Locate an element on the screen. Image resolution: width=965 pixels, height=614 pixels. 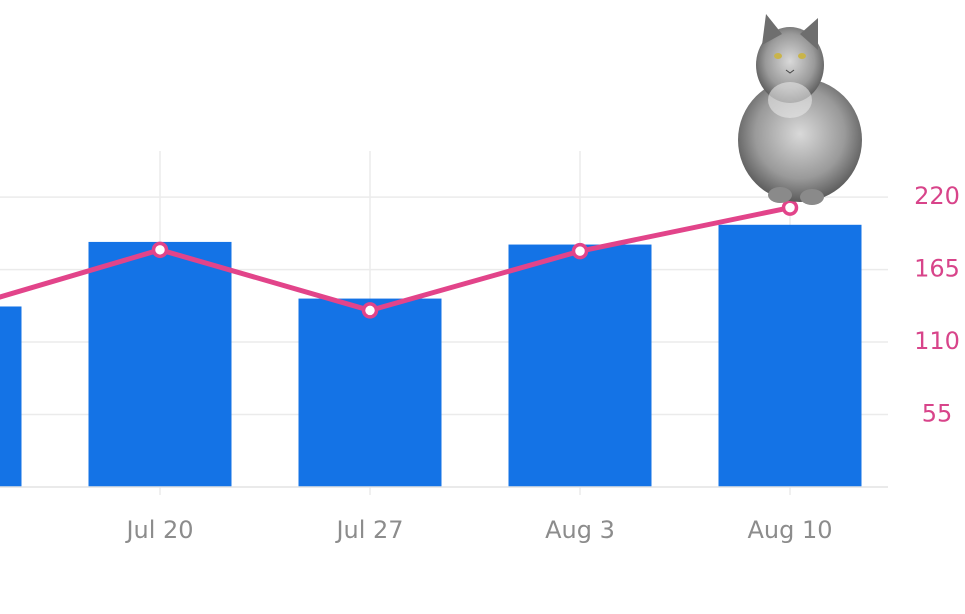
x-tick-label: Jul 27 is located at coordinates (368, 530).